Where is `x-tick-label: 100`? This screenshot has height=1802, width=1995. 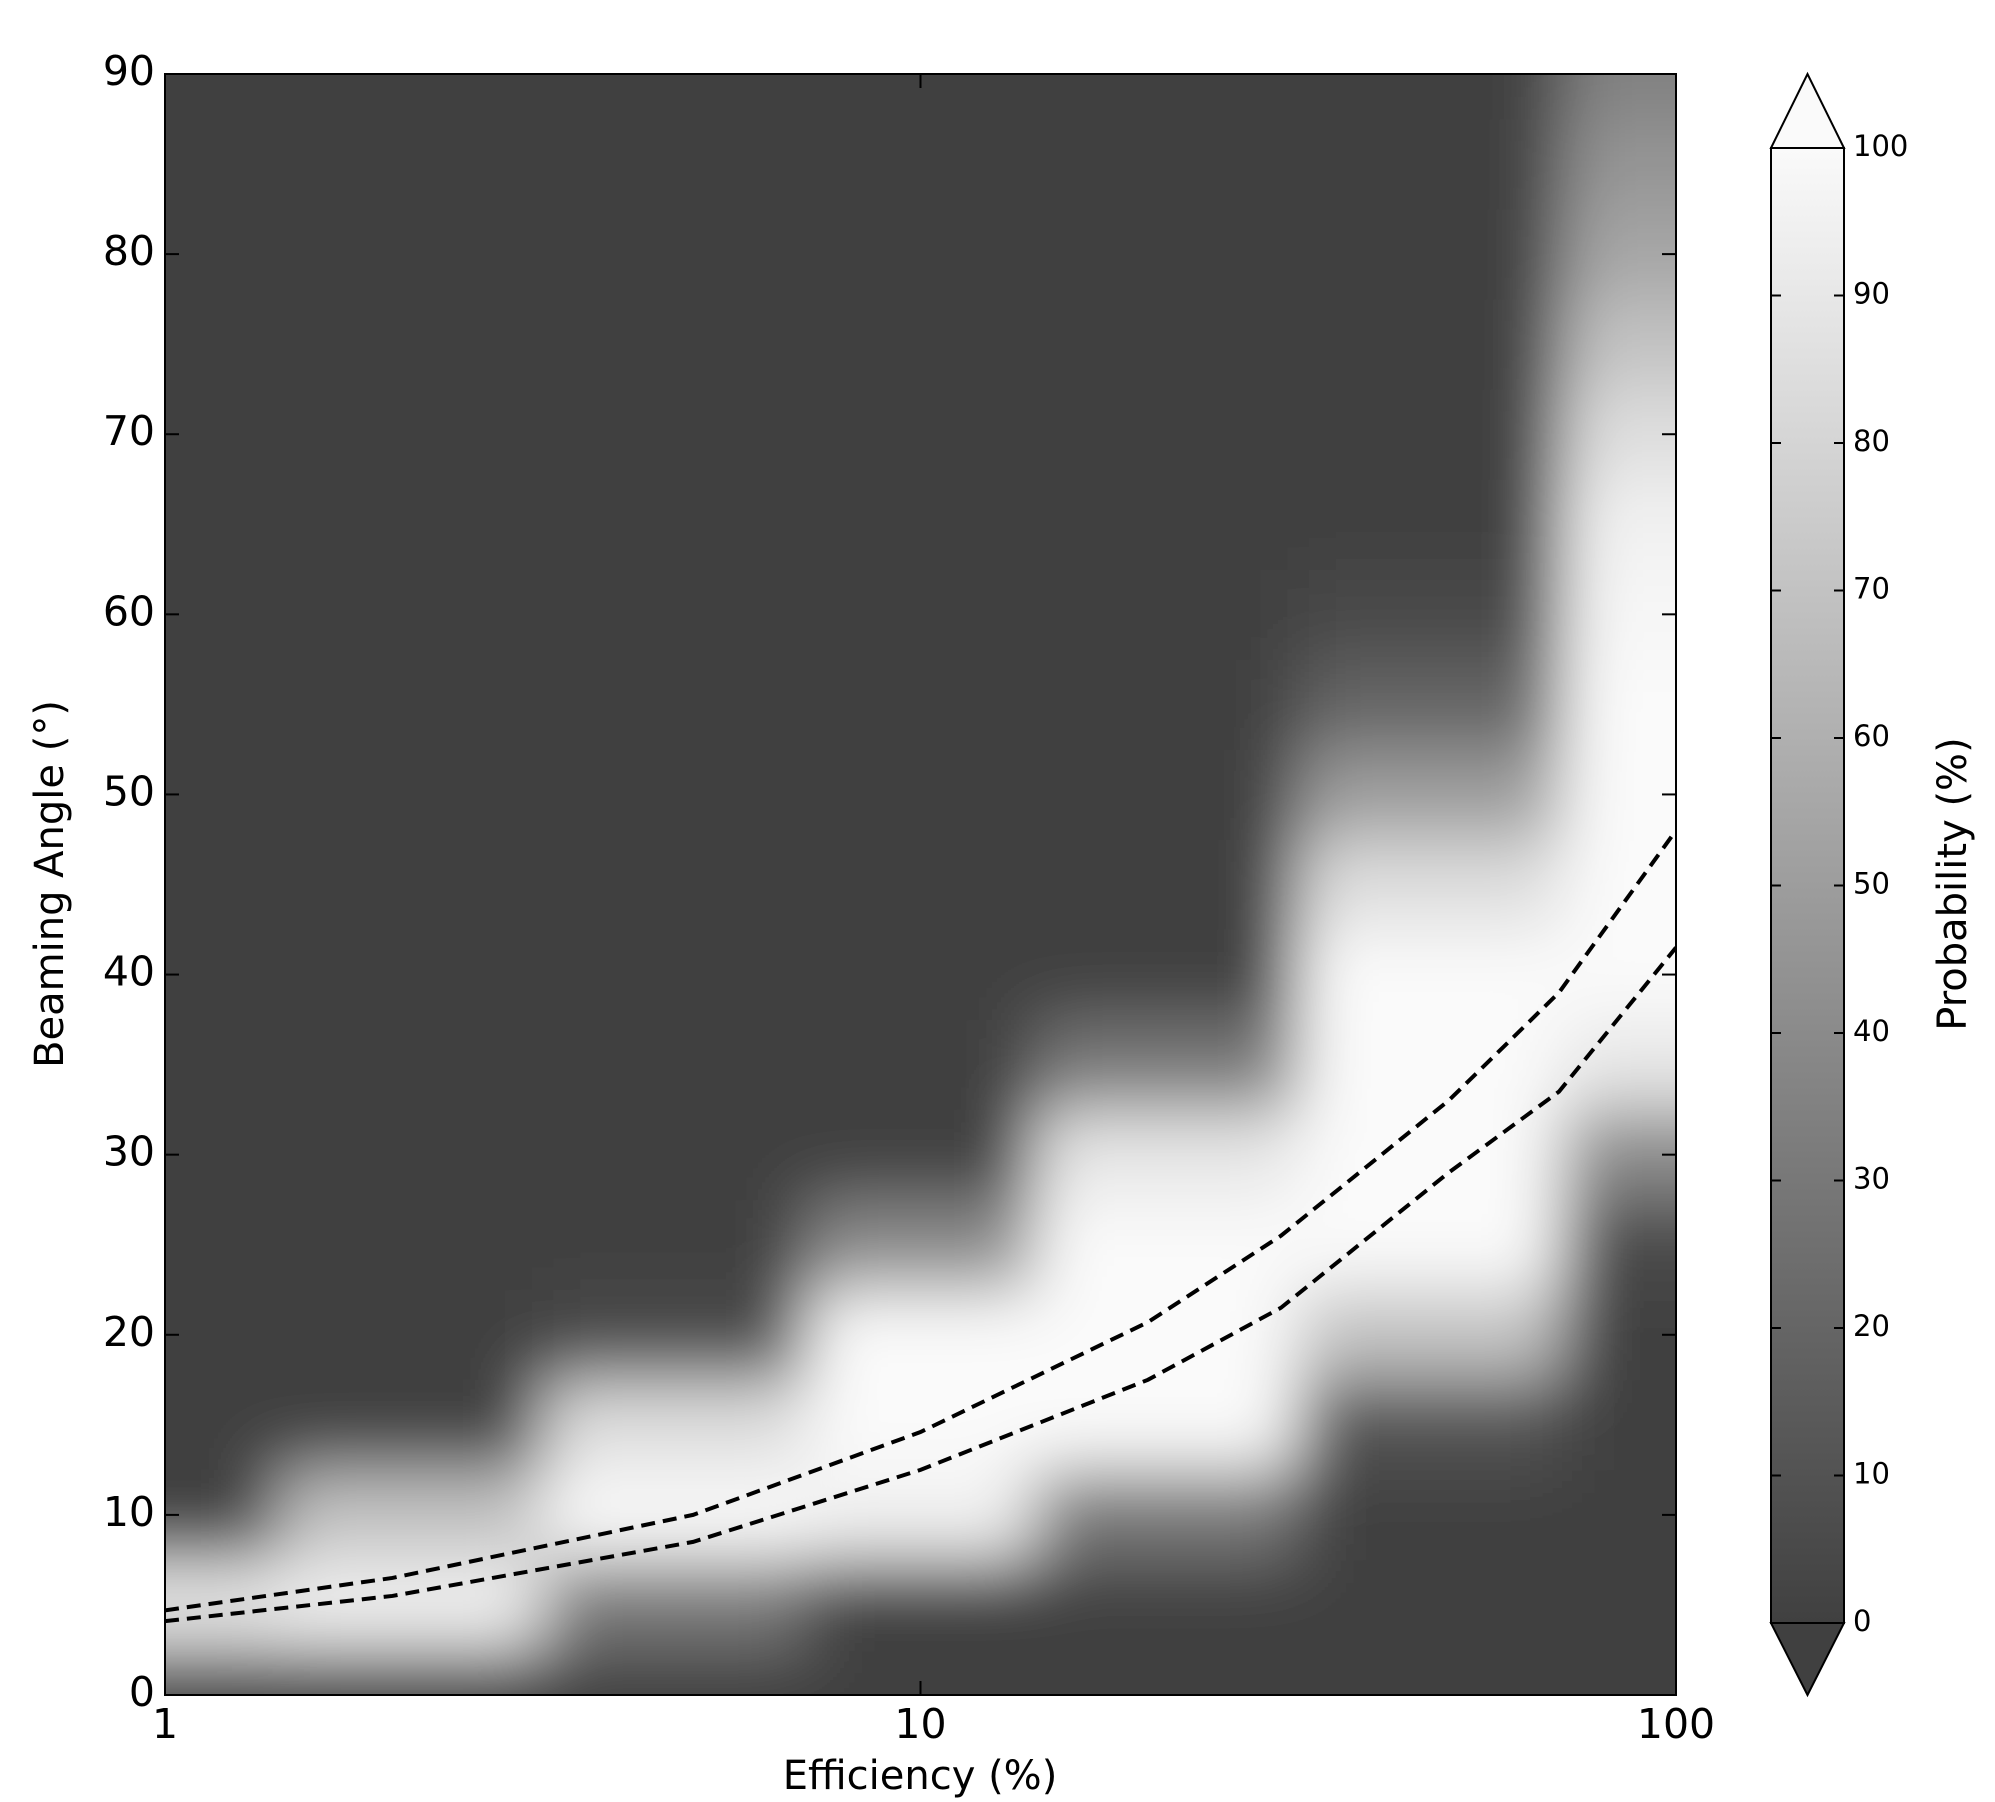
x-tick-label: 100 is located at coordinates (1676, 1724).